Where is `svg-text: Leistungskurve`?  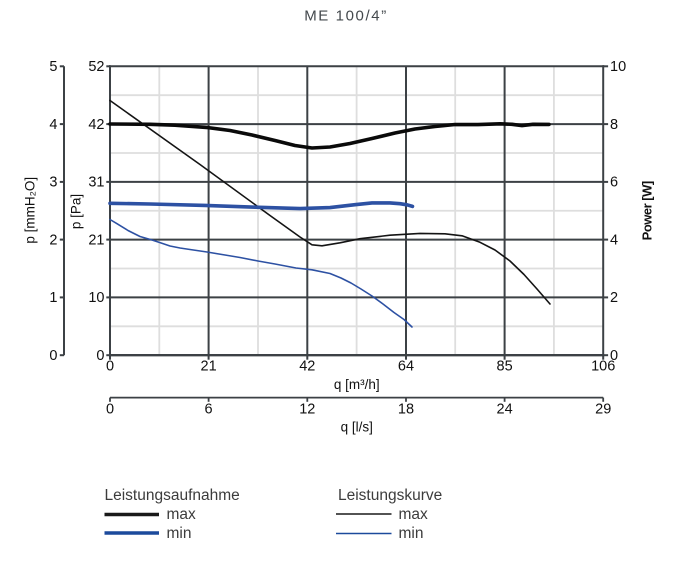
svg-text: Leistungskurve is located at coordinates (390, 495).